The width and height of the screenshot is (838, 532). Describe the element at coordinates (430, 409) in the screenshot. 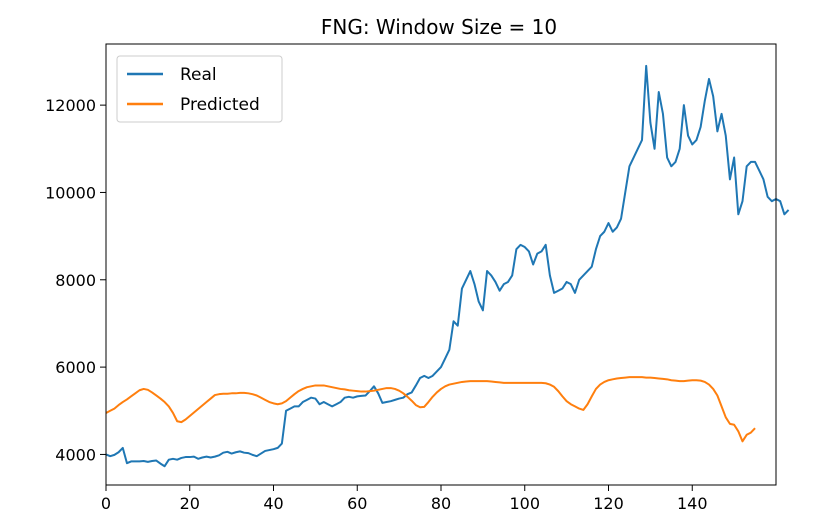

I see `series-line-predicted` at that location.